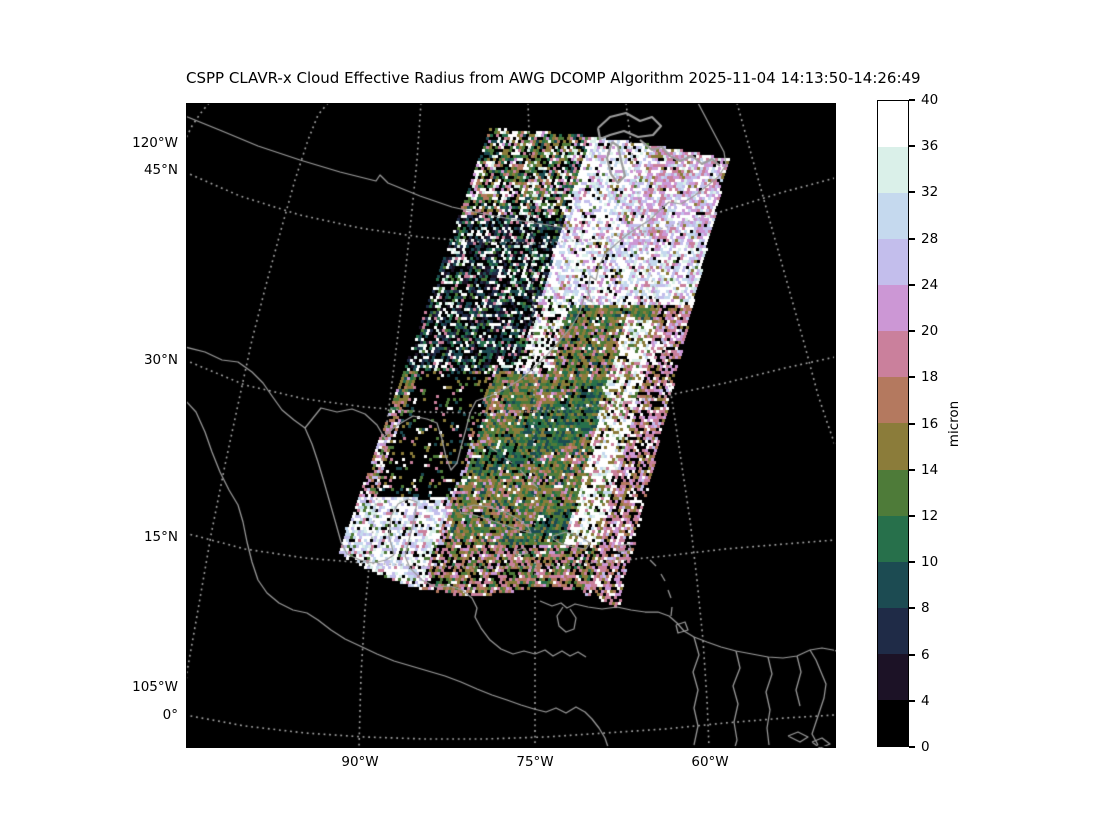  I want to click on colorbar-tick-label: 12, so click(930, 515).